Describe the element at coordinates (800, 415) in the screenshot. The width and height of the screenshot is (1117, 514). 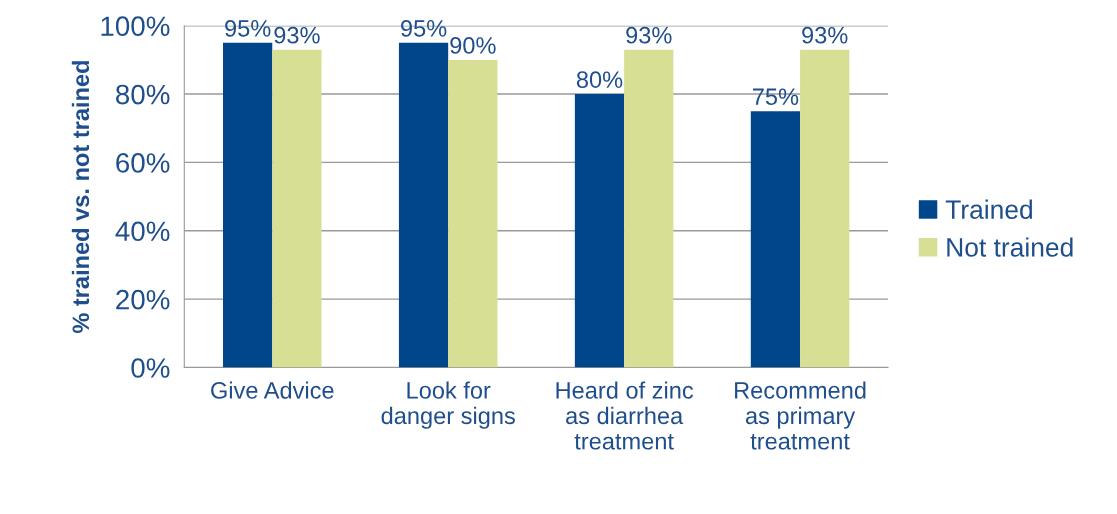
I see `x-tick-label: Recommend as primary treatment` at that location.